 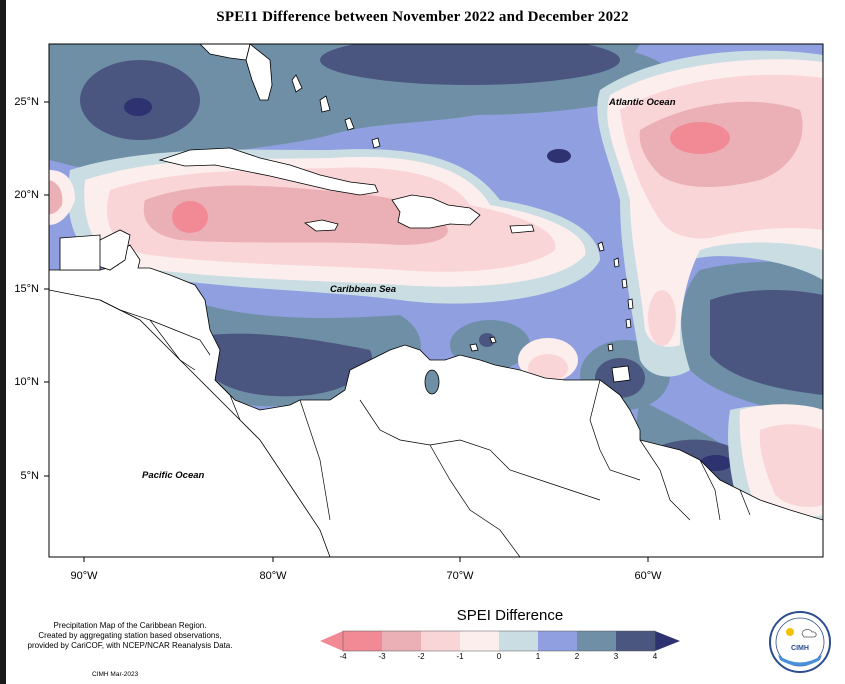 What do you see at coordinates (538, 656) in the screenshot?
I see `legend-tick: 1` at bounding box center [538, 656].